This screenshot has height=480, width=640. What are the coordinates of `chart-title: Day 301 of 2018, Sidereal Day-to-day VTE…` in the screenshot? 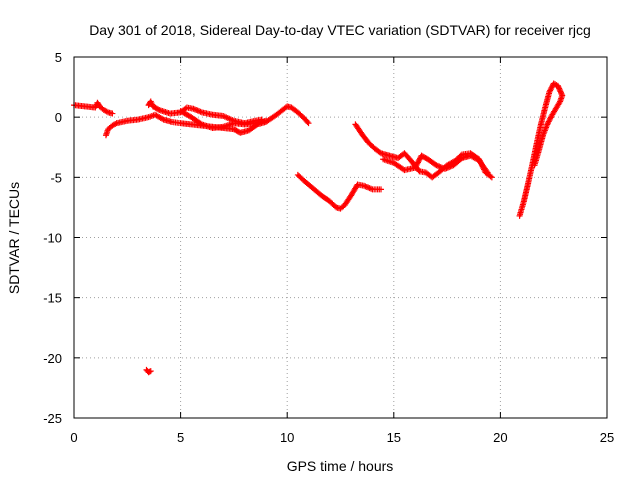 It's located at (340, 30).